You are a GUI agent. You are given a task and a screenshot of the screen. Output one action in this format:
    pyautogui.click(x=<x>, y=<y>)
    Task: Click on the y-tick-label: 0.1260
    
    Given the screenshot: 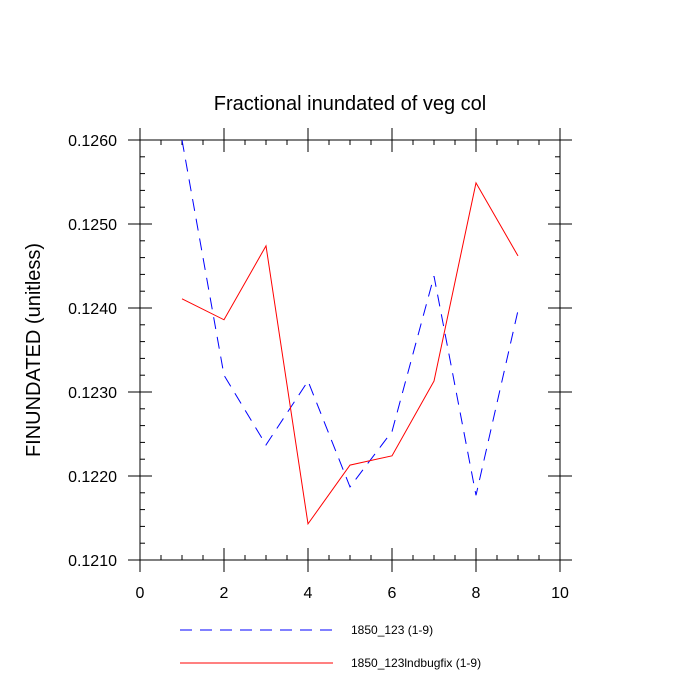 What is the action you would take?
    pyautogui.click(x=92, y=141)
    